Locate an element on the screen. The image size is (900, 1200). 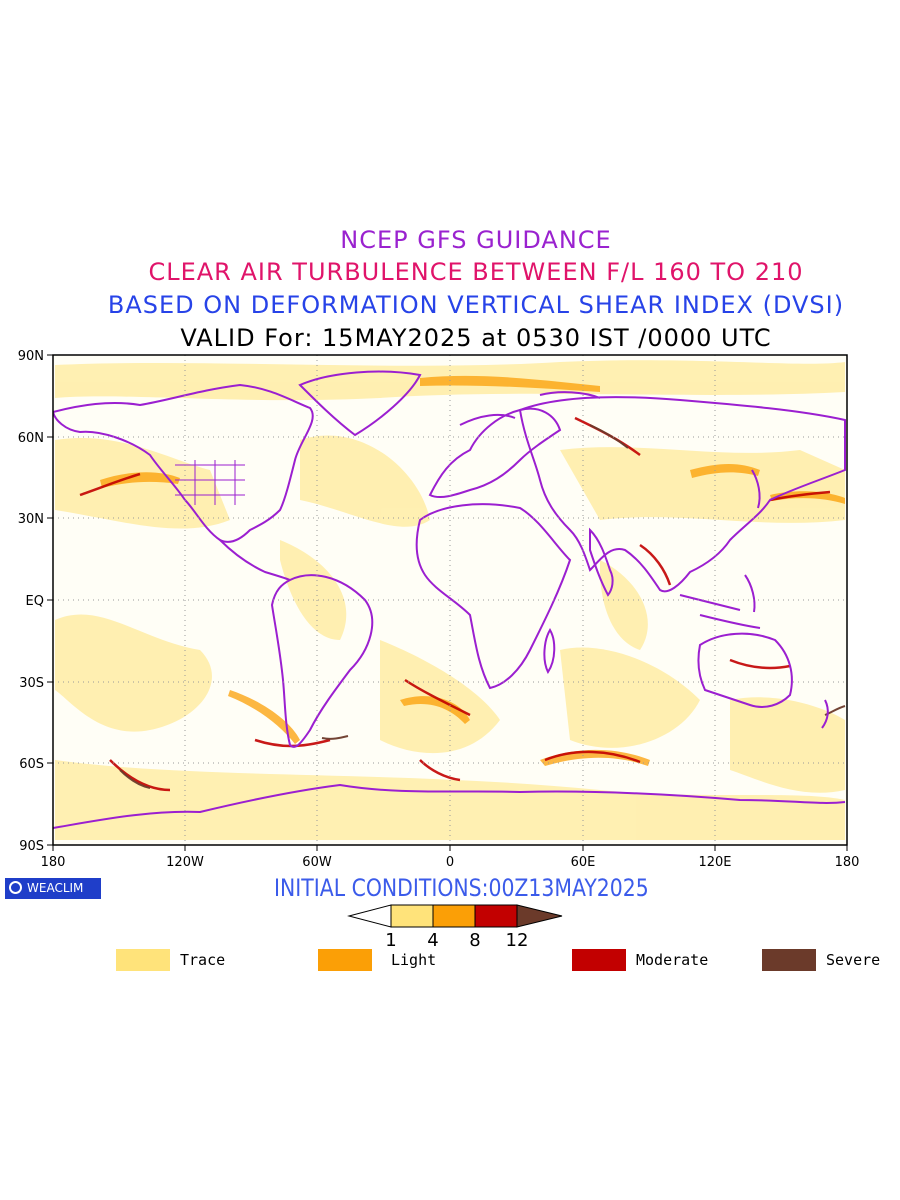
legend-label-moderate: Moderate is located at coordinates (672, 960).